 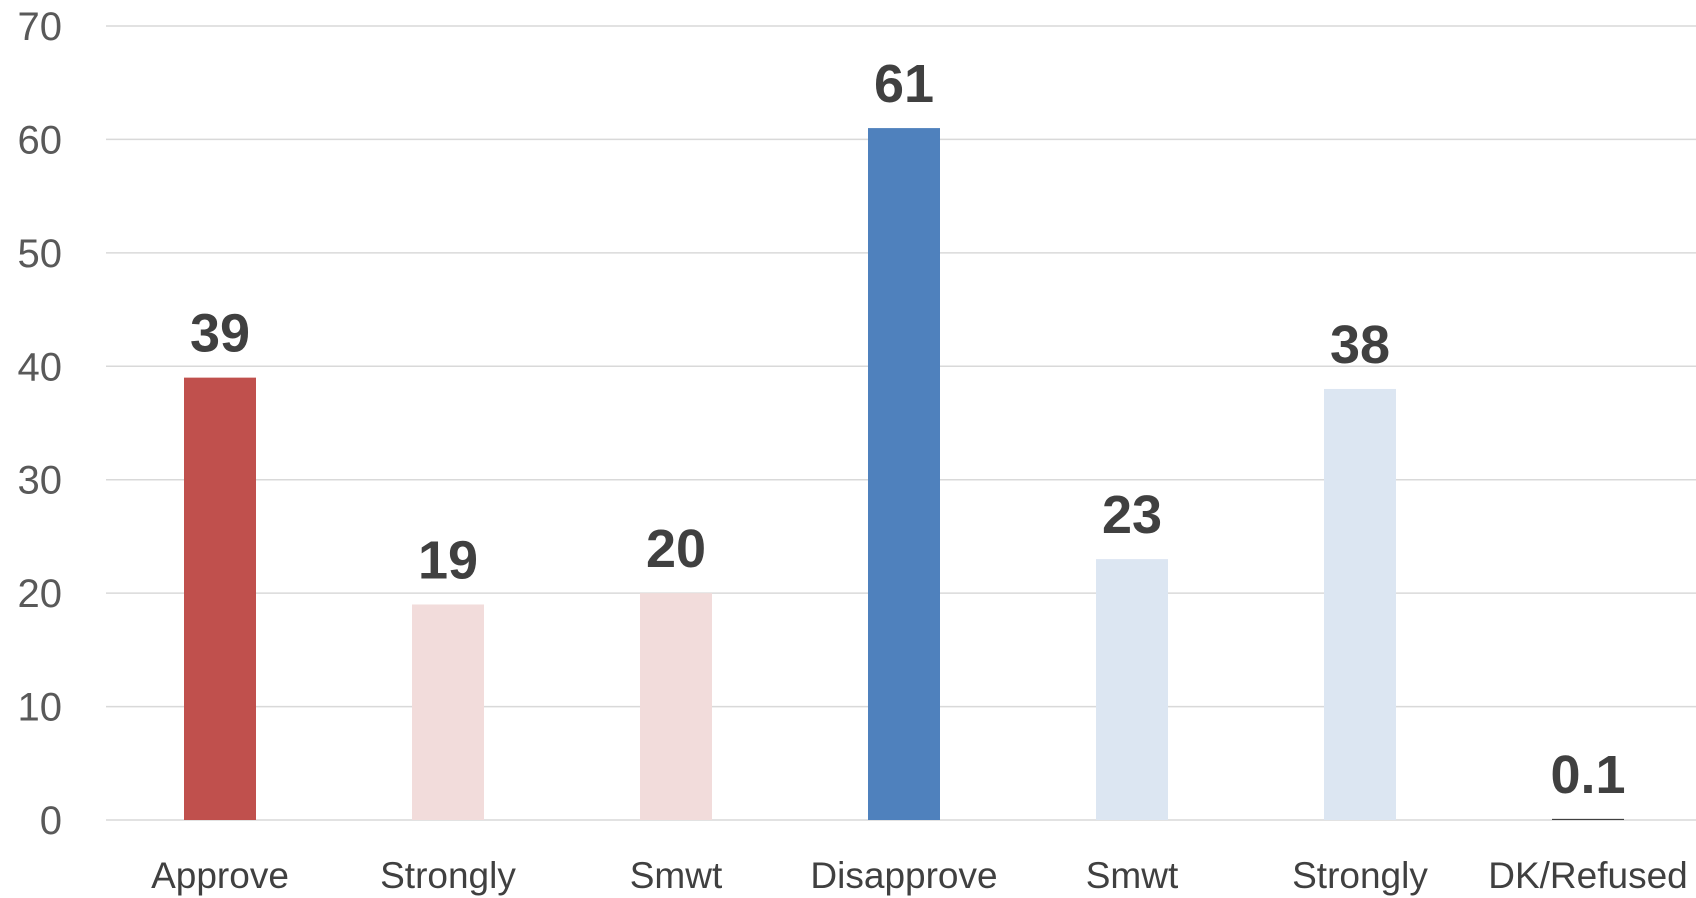 What do you see at coordinates (1132, 515) in the screenshot?
I see `data-label: 23` at bounding box center [1132, 515].